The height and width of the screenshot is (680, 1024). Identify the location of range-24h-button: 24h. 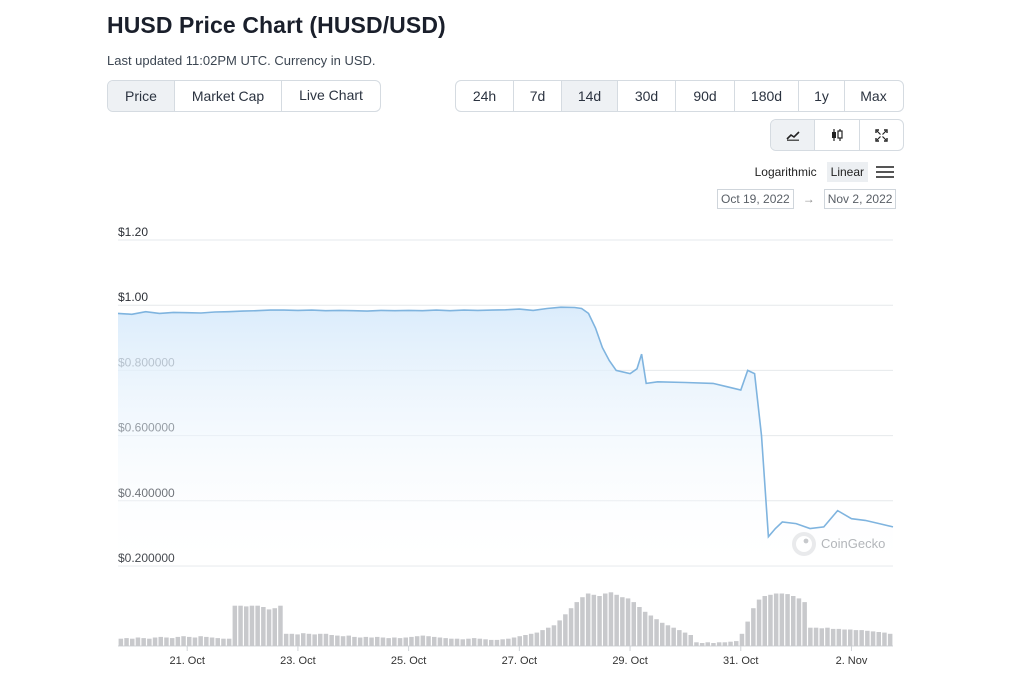
(485, 96).